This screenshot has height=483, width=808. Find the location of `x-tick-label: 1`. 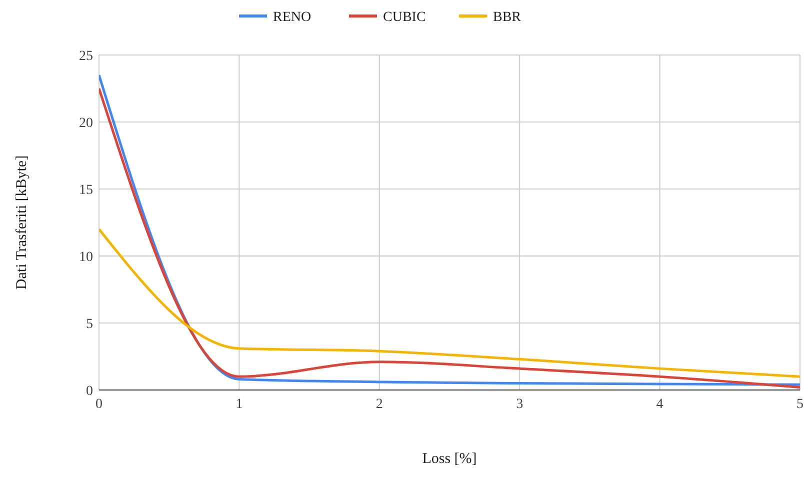

x-tick-label: 1 is located at coordinates (239, 404).